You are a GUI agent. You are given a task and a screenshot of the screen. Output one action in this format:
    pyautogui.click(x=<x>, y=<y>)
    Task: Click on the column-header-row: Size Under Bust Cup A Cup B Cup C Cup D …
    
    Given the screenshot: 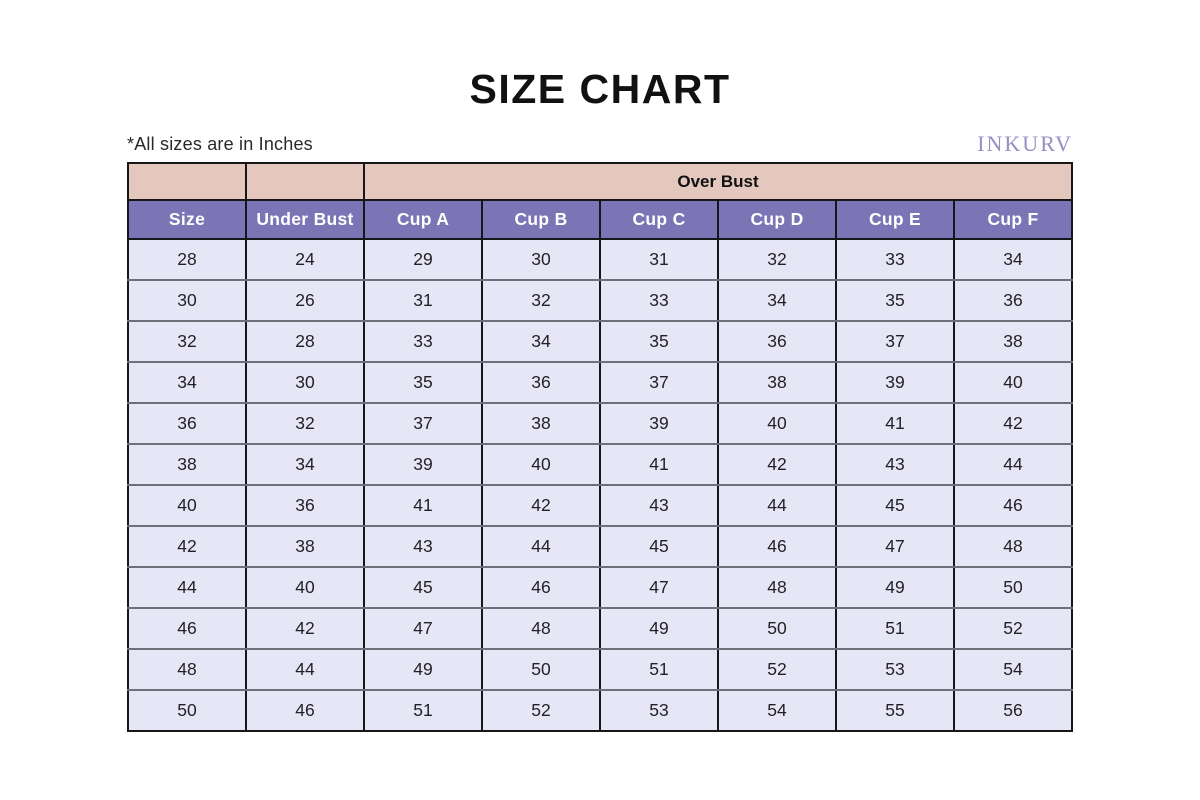 What is the action you would take?
    pyautogui.click(x=600, y=220)
    